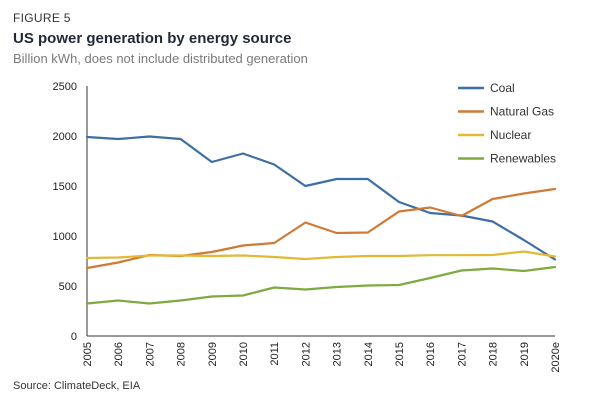 The width and height of the screenshot is (601, 407). What do you see at coordinates (462, 354) in the screenshot?
I see `x-tick-label: 2017` at bounding box center [462, 354].